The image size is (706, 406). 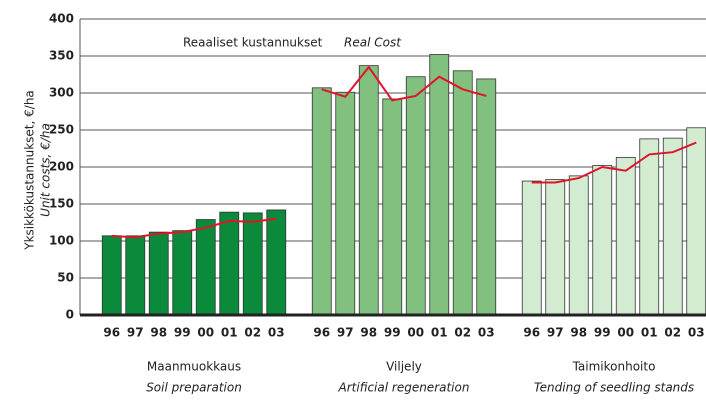 I want to click on group-label-en: Tending of seedling stands, so click(x=614, y=388).